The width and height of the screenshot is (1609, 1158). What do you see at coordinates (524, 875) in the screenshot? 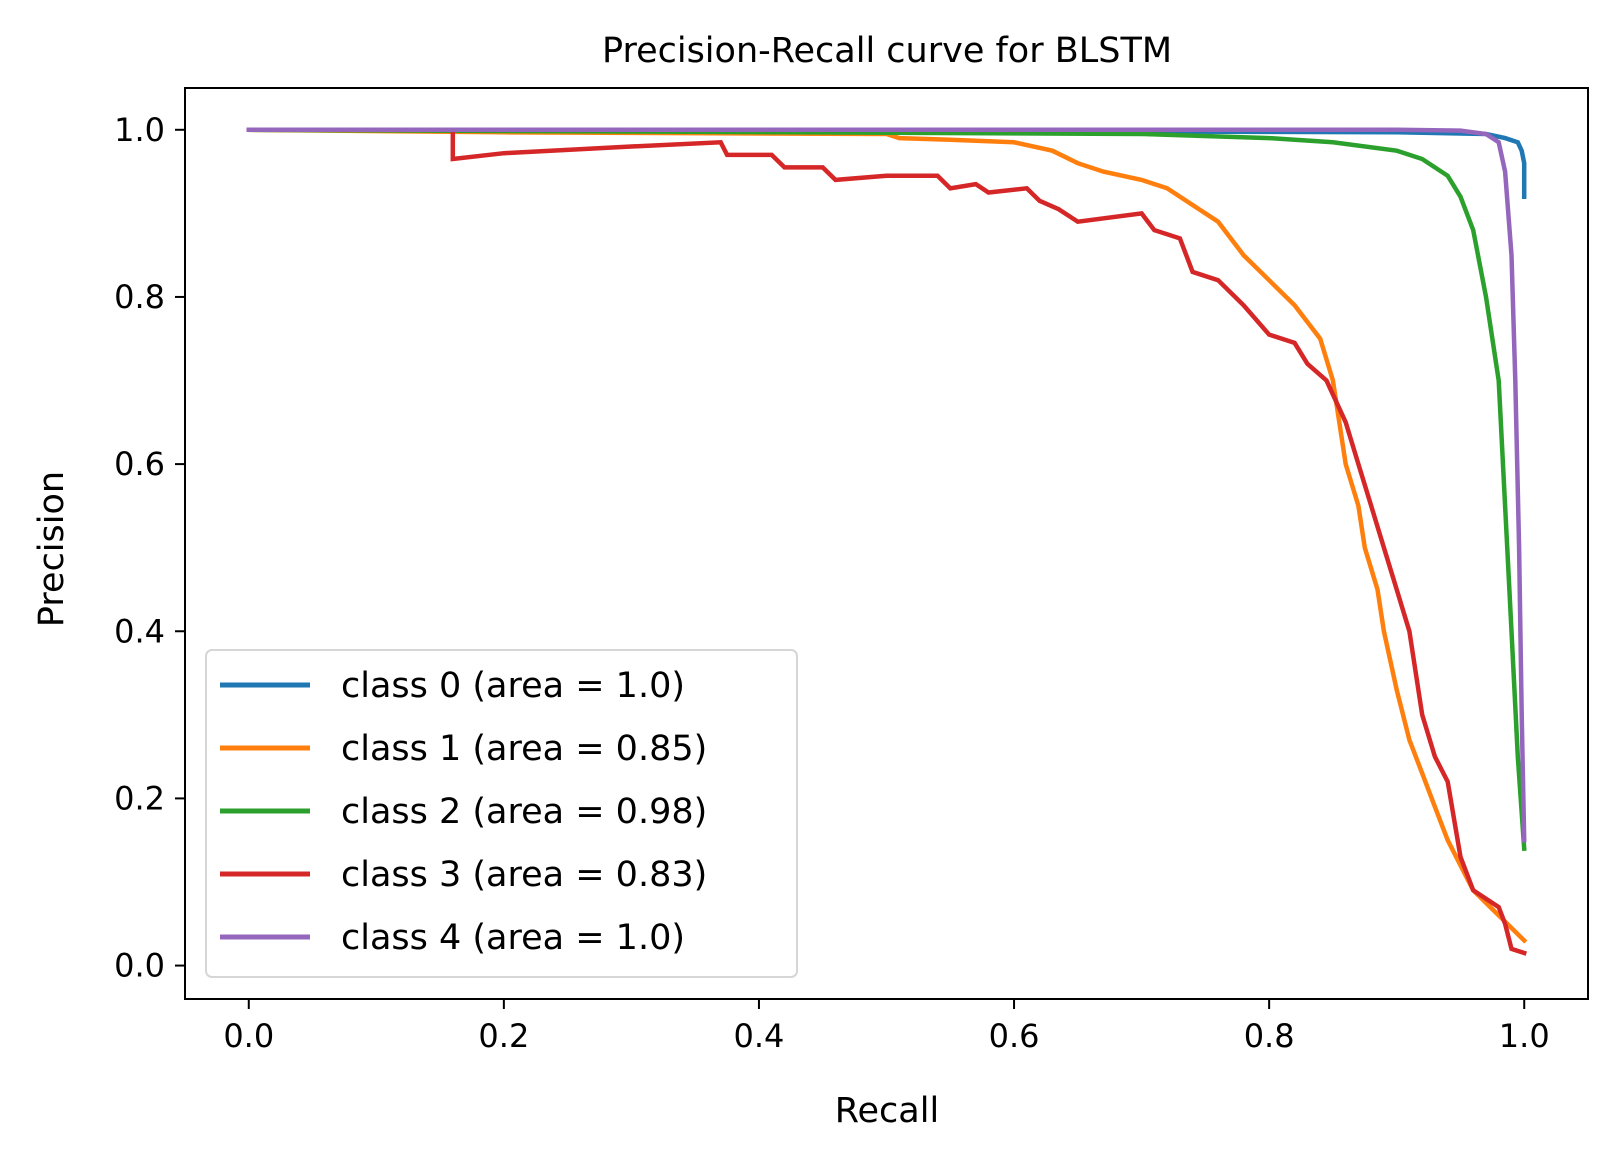
I see `legend-label-class-3: class 3 (area = 0.83)` at bounding box center [524, 875].